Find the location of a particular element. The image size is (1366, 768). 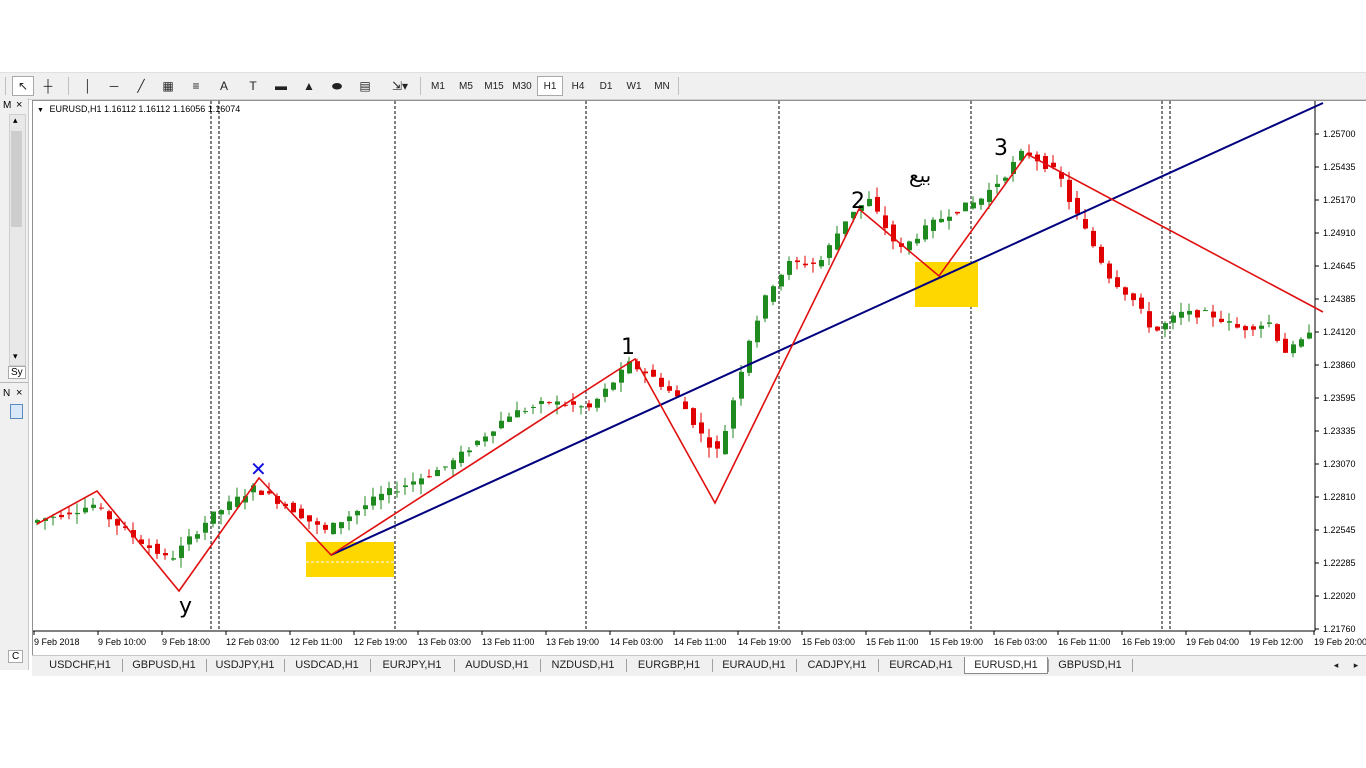

timeframe-m1-button: M1 is located at coordinates (438, 86).